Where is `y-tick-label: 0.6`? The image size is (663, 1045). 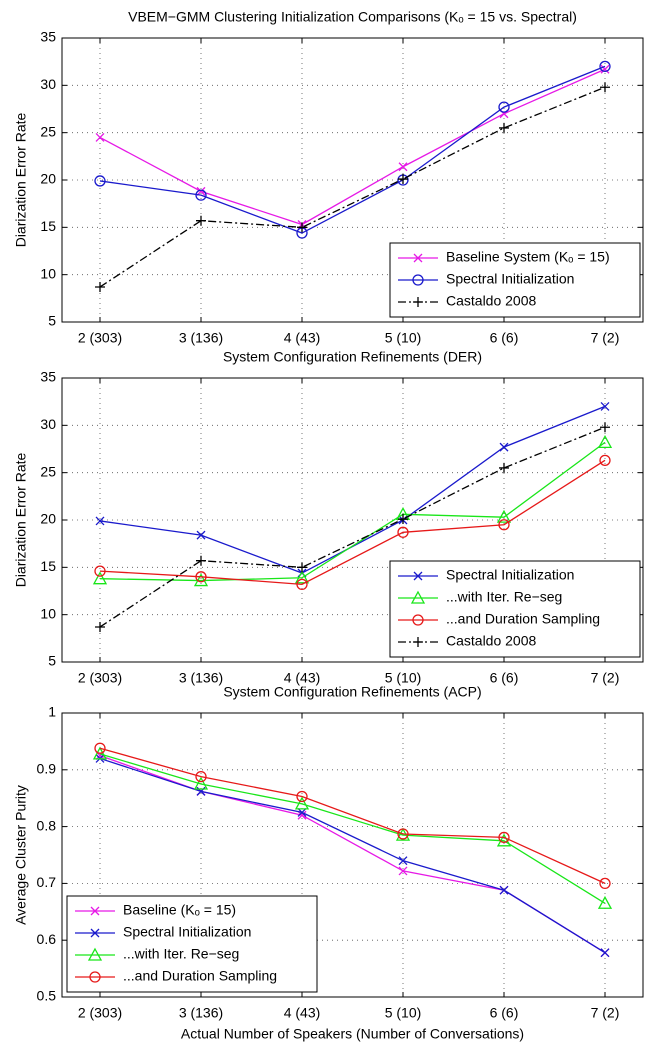 y-tick-label: 0.6 is located at coordinates (47, 939).